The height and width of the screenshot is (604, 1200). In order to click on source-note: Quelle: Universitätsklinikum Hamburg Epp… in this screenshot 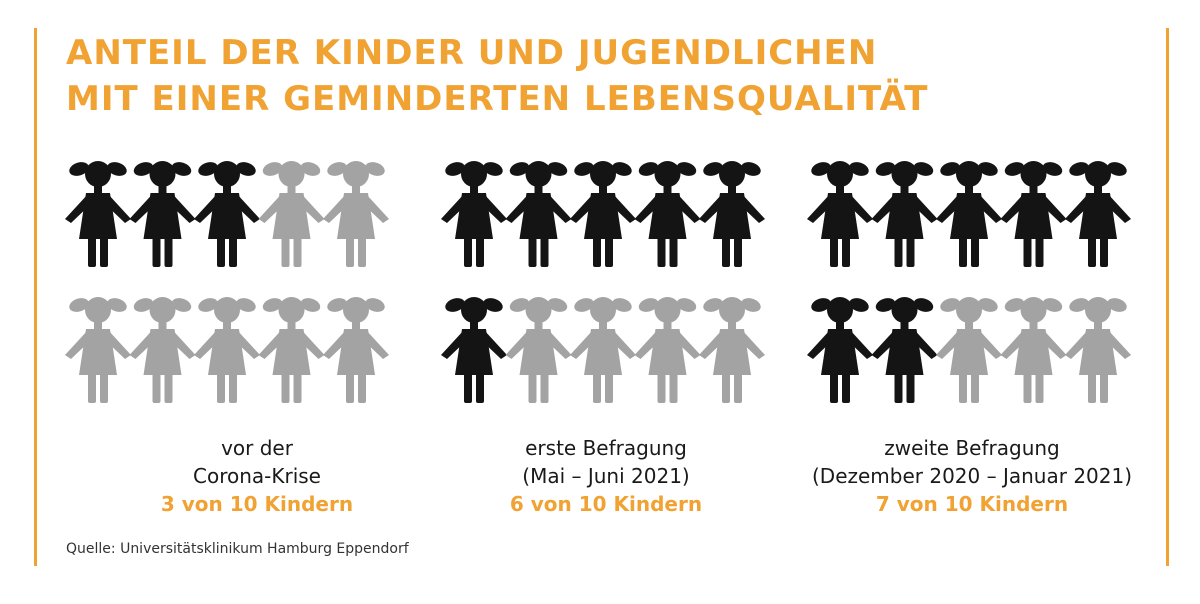, I will do `click(237, 549)`.